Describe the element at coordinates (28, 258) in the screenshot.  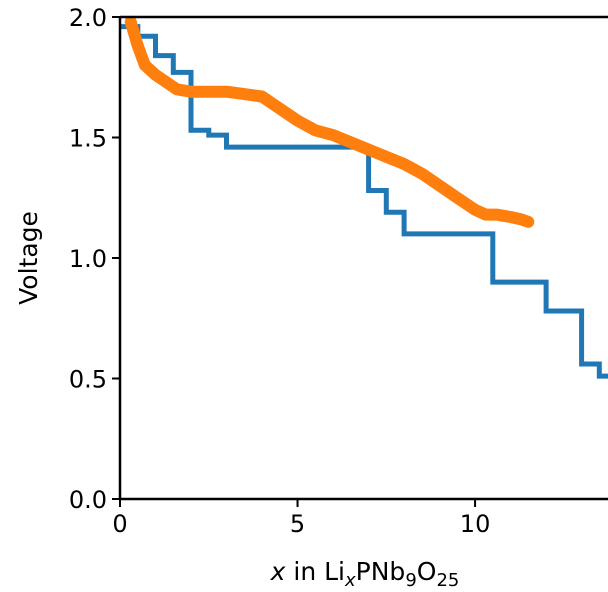
I see `y-axis-label: Voltage` at that location.